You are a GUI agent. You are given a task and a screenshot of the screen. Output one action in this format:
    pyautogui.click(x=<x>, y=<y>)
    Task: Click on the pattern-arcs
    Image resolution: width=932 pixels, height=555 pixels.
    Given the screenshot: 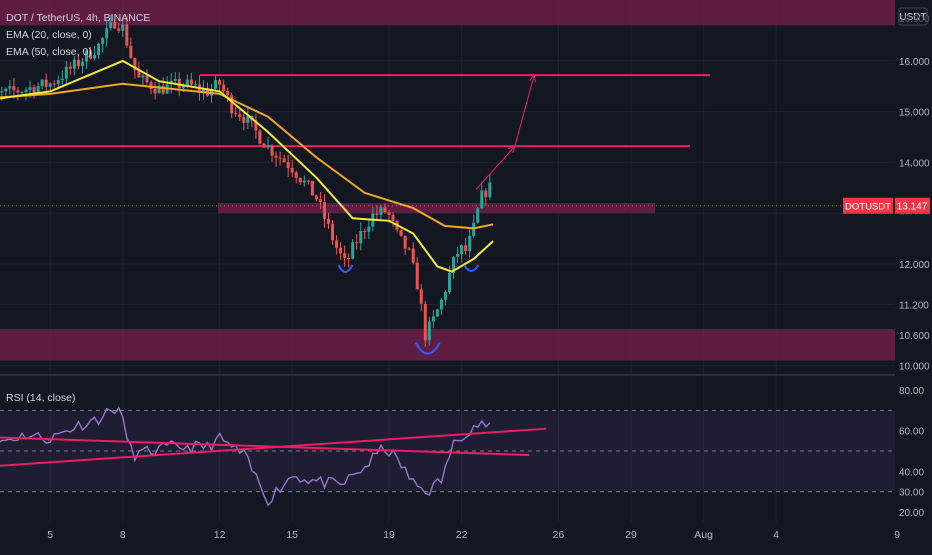 What is the action you would take?
    pyautogui.click(x=408, y=309)
    